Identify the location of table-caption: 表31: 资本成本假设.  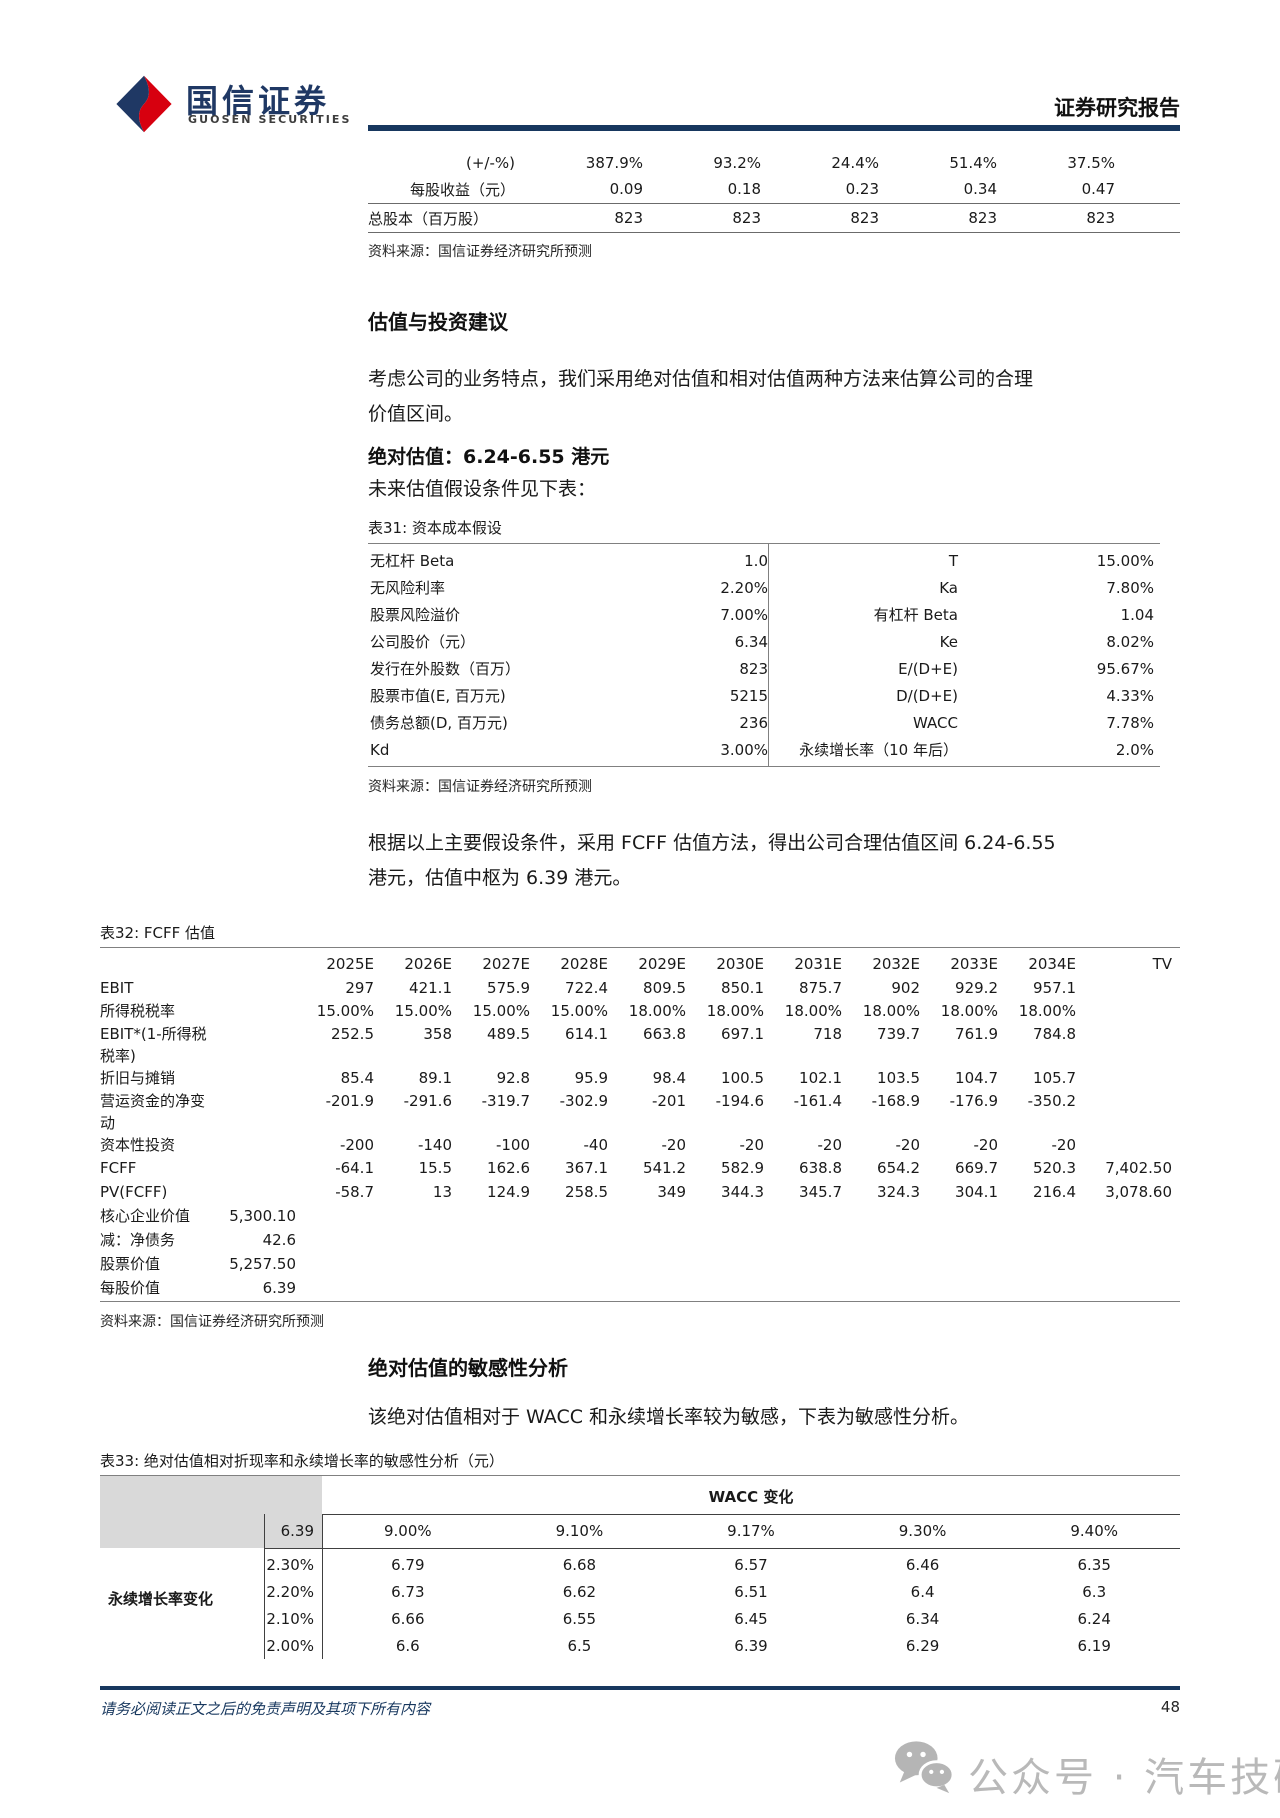
(435, 528).